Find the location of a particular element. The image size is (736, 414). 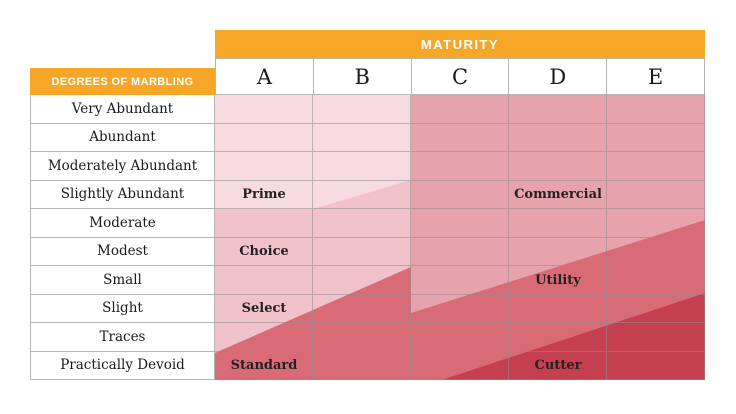

marbling-row-small: Small is located at coordinates (123, 280).